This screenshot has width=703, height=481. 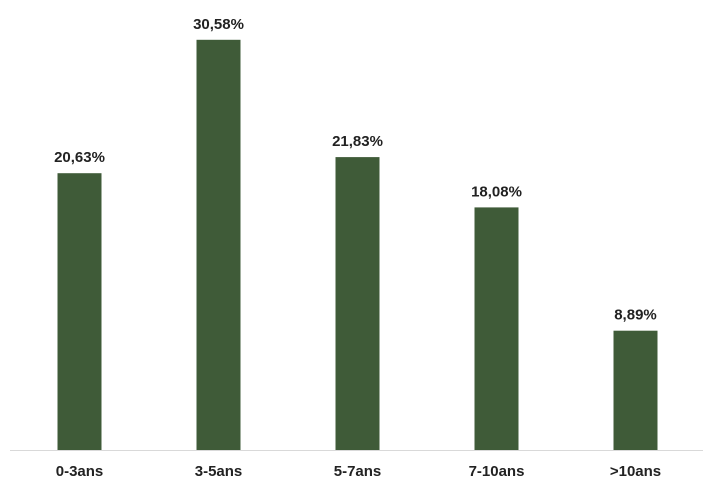 I want to click on data-label-5: 8,89%, so click(x=635, y=315).